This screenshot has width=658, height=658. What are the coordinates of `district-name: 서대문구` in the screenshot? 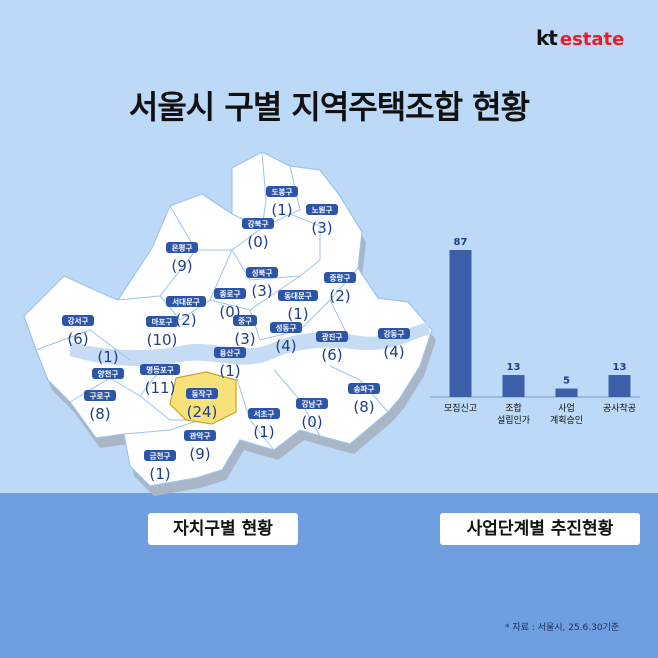 It's located at (186, 302).